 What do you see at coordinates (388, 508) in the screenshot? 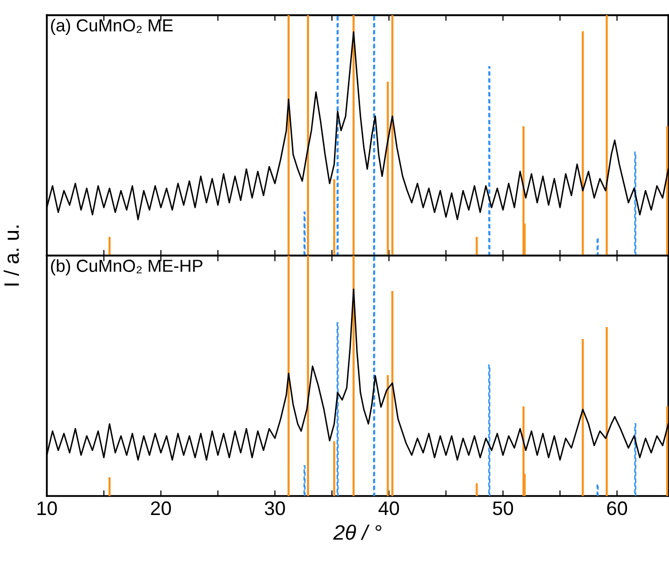
I see `x-tick-label: 40` at bounding box center [388, 508].